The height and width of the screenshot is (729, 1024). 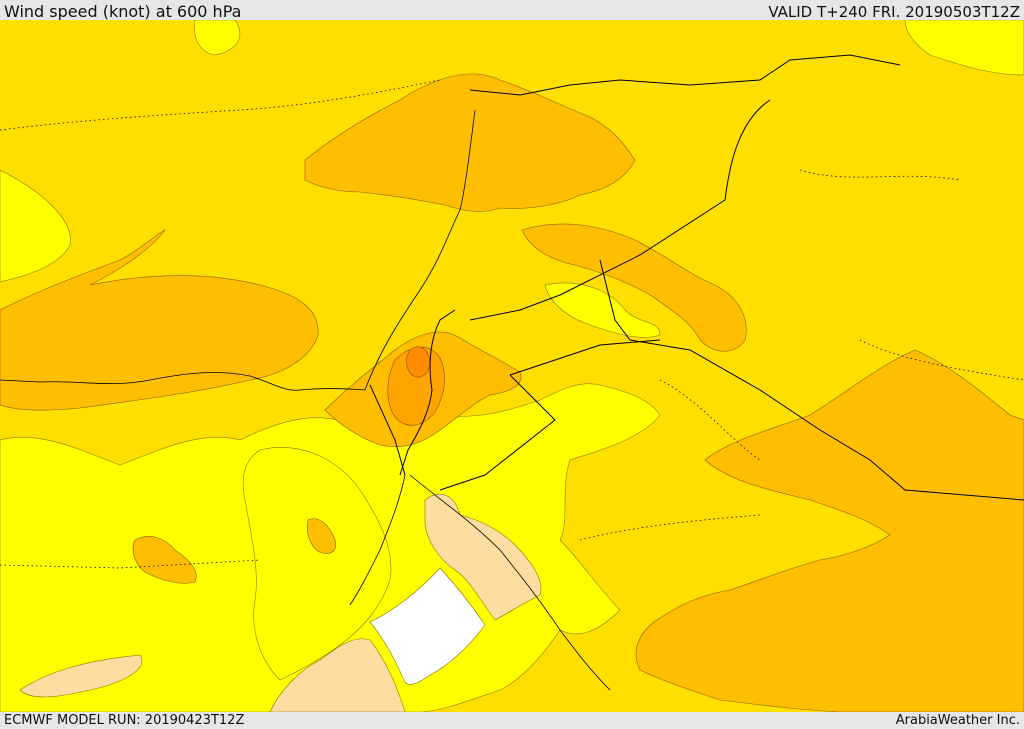 I want to click on band-yellow-north, so click(x=217, y=38).